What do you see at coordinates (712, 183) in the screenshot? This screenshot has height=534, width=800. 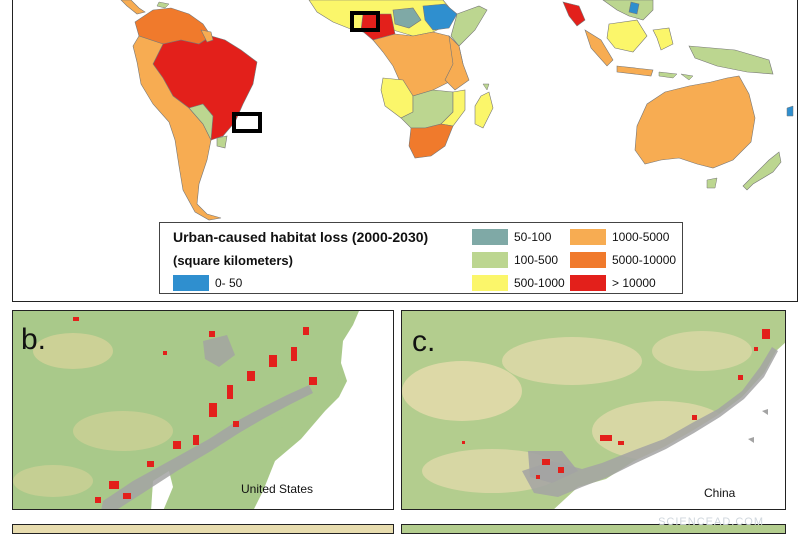 I see `tasmania` at bounding box center [712, 183].